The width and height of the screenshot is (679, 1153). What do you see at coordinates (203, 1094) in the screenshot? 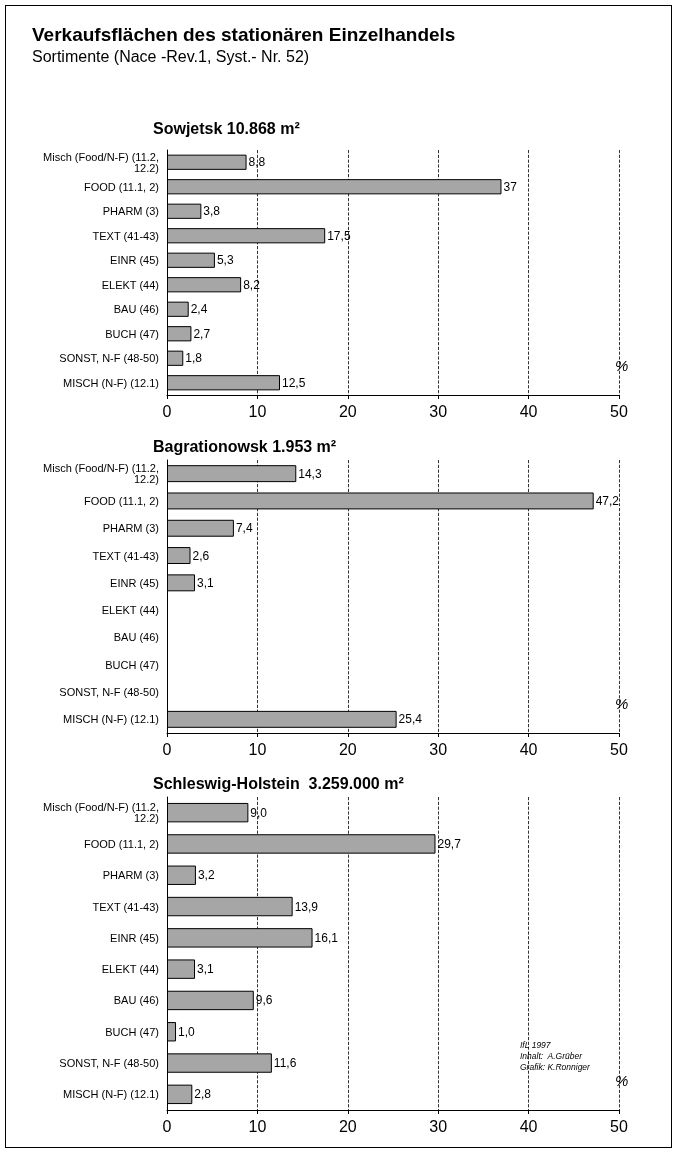
I see `data-label: 2,8` at bounding box center [203, 1094].